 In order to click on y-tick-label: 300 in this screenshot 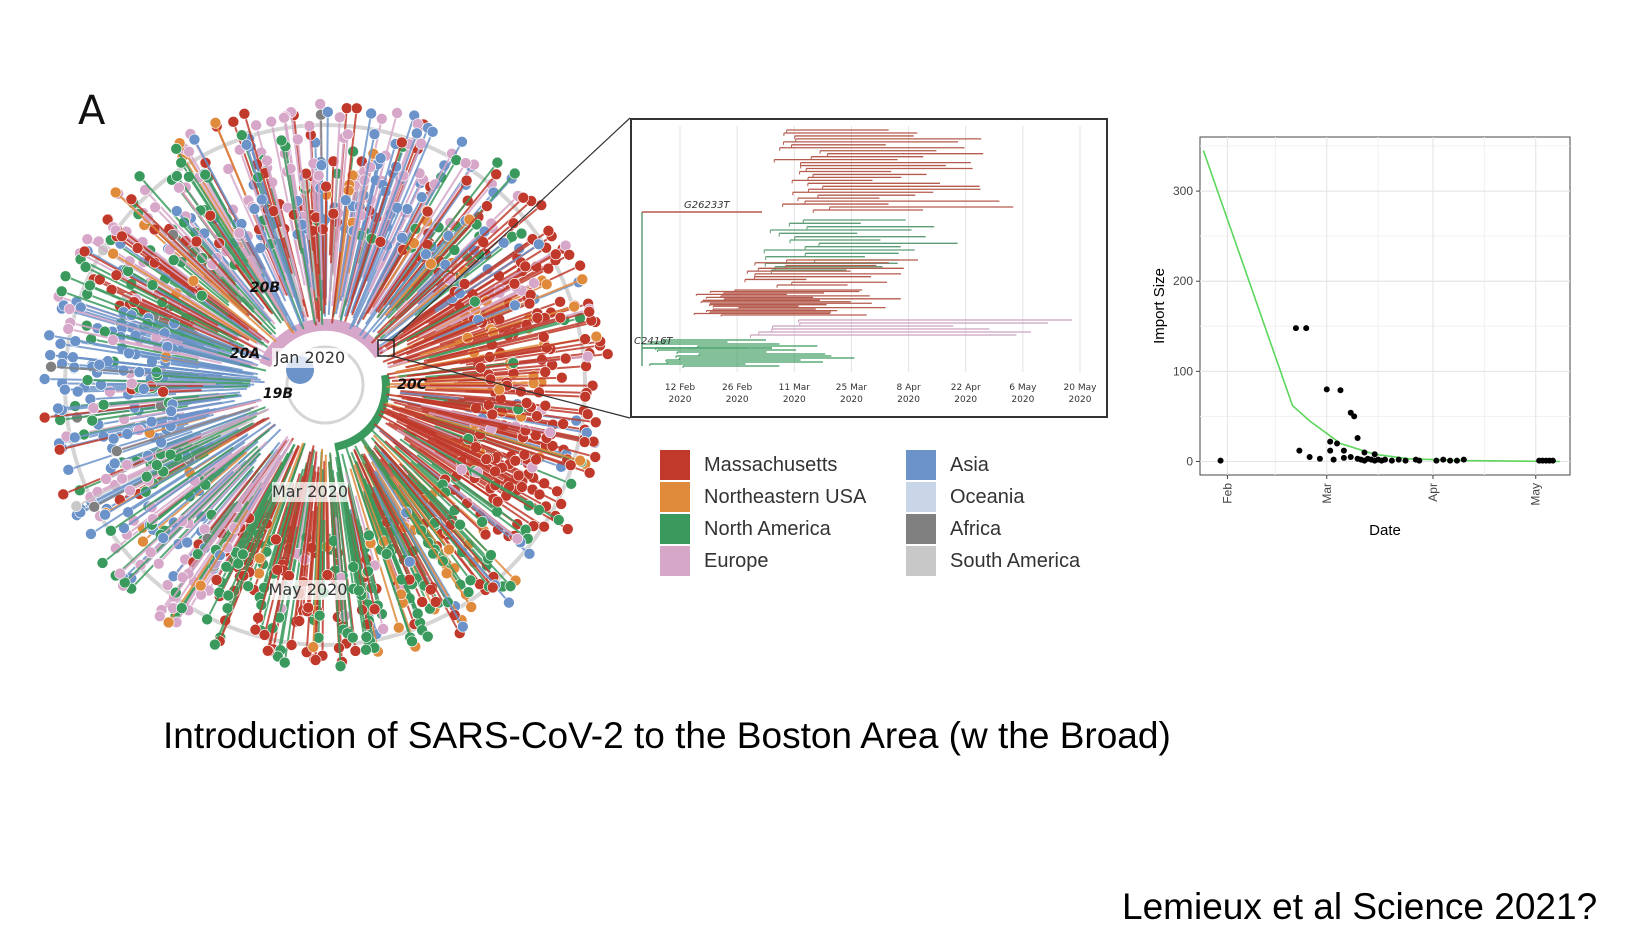, I will do `click(1183, 191)`.